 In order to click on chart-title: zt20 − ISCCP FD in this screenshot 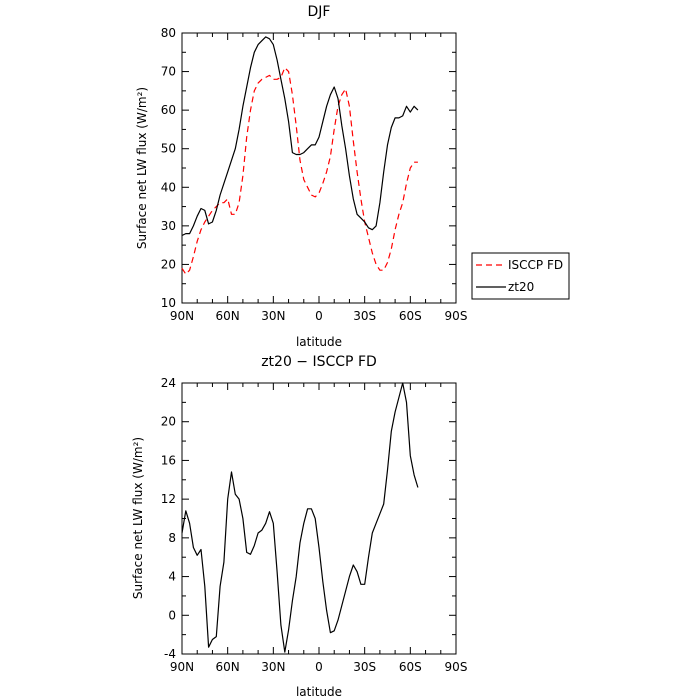, I will do `click(319, 362)`.